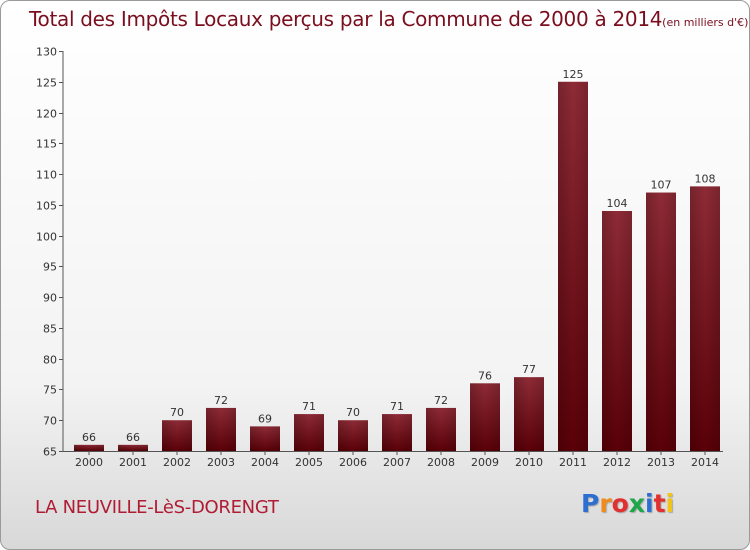 The height and width of the screenshot is (550, 750). I want to click on bar-value-label: 76, so click(485, 375).